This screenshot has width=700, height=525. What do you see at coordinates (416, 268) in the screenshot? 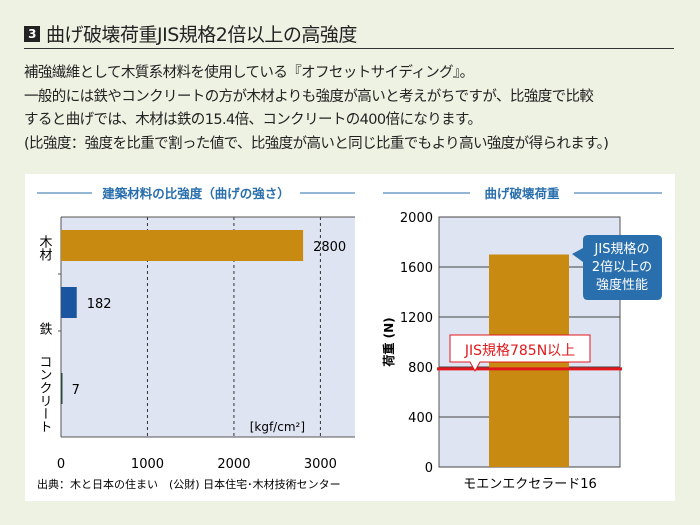
I see `y-tick-label: 1600` at bounding box center [416, 268].